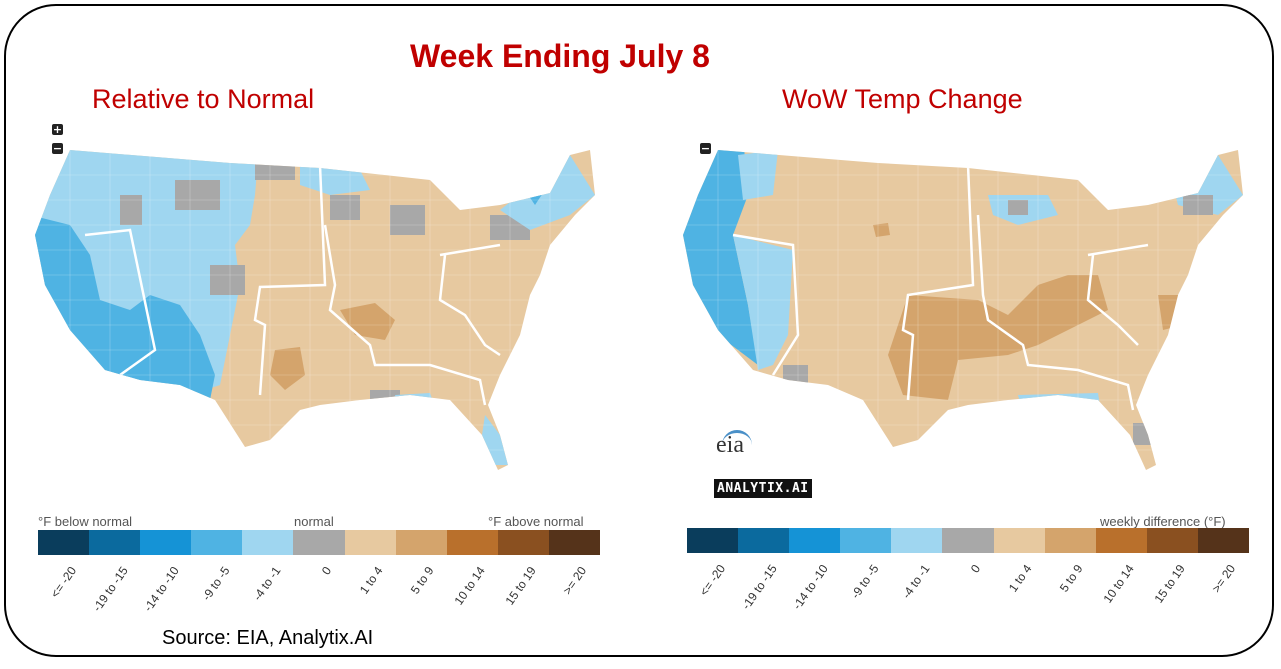 Image resolution: width=1281 pixels, height=669 pixels. I want to click on page-title: Week Ending July 8, so click(560, 56).